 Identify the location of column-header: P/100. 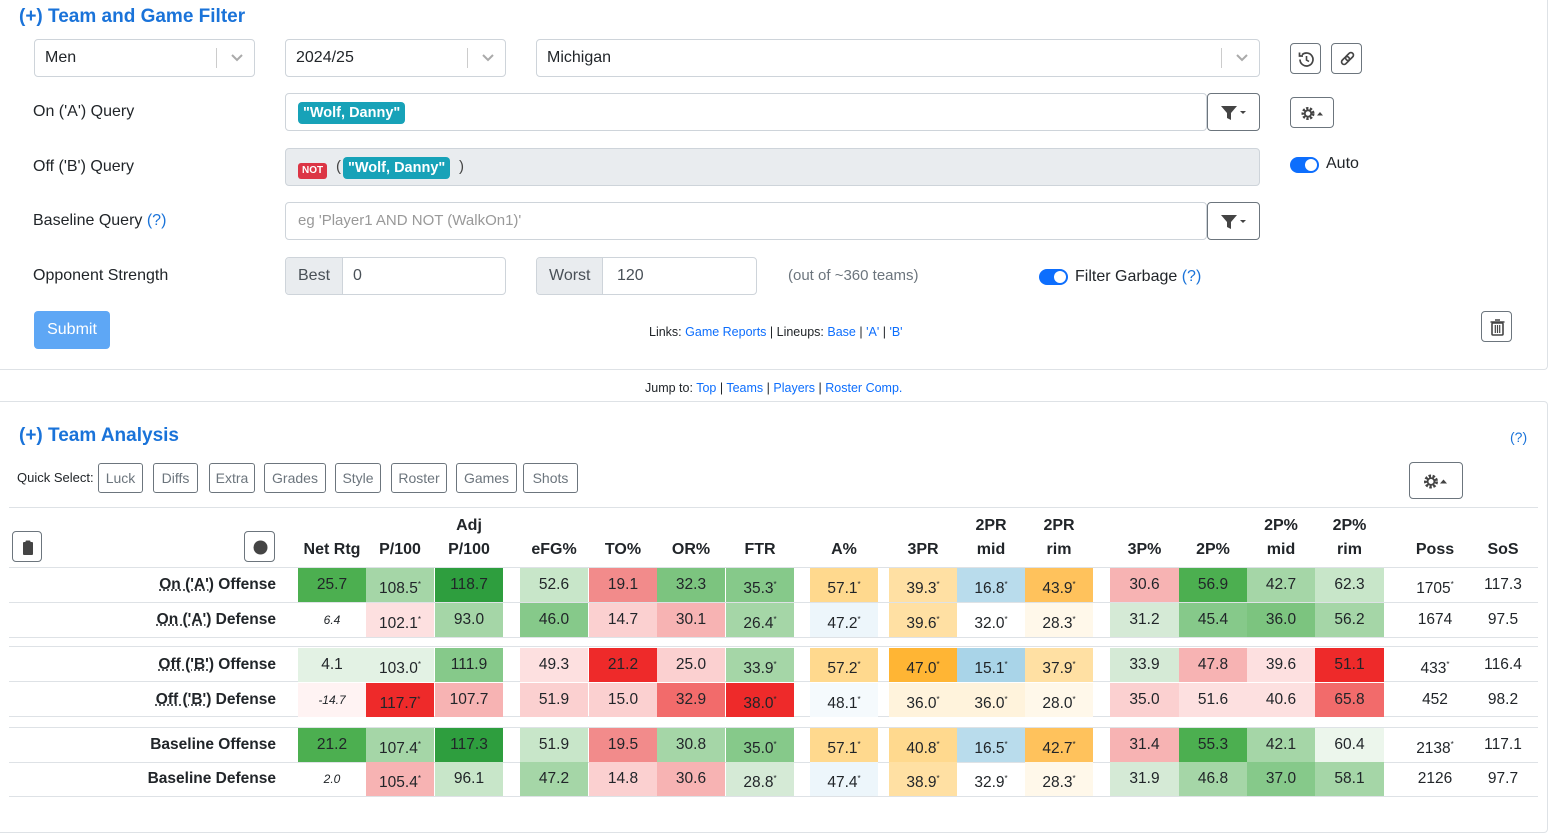
(400, 549).